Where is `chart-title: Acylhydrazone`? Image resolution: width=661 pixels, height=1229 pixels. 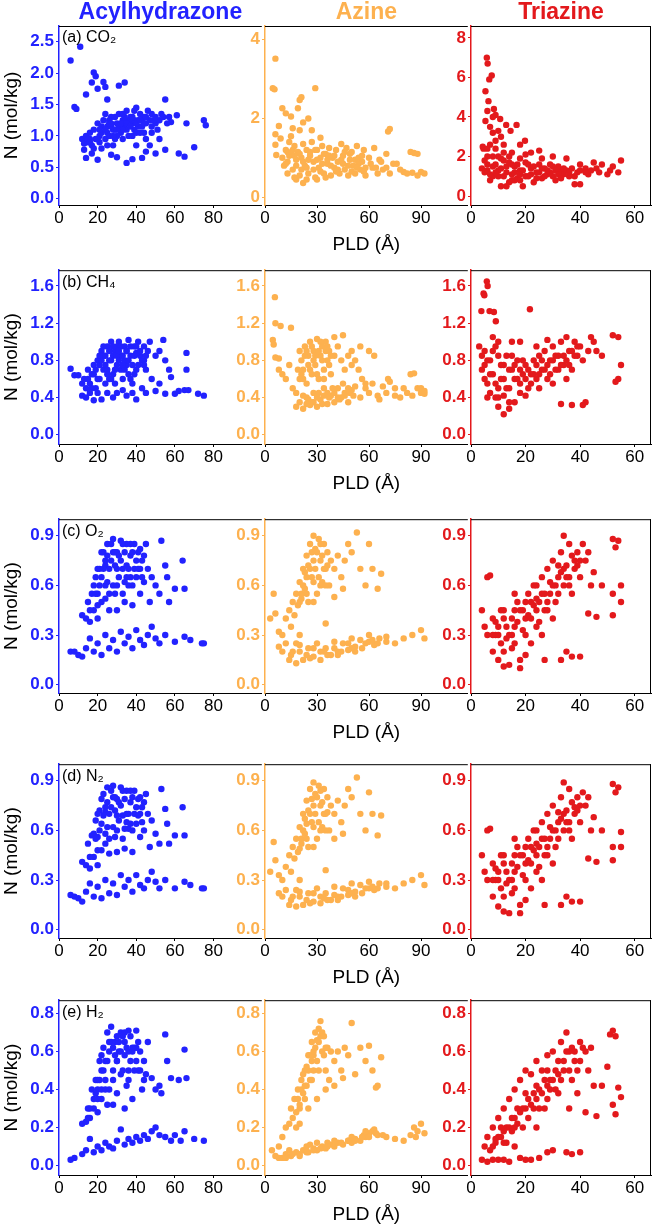 chart-title: Acylhydrazone is located at coordinates (160, 12).